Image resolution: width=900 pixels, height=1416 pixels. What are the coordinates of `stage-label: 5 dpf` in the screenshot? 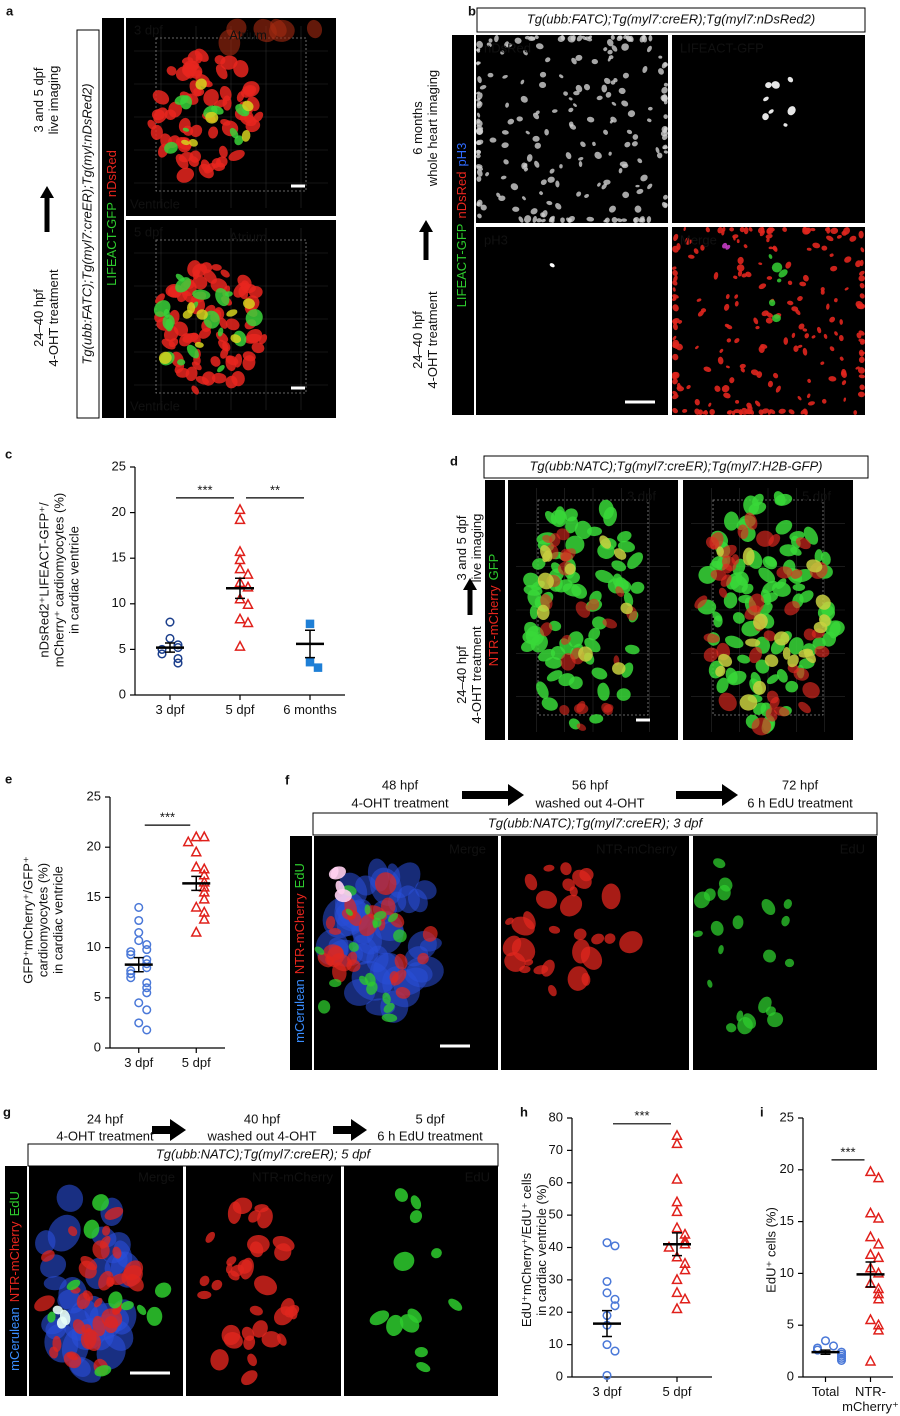 It's located at (816, 495).